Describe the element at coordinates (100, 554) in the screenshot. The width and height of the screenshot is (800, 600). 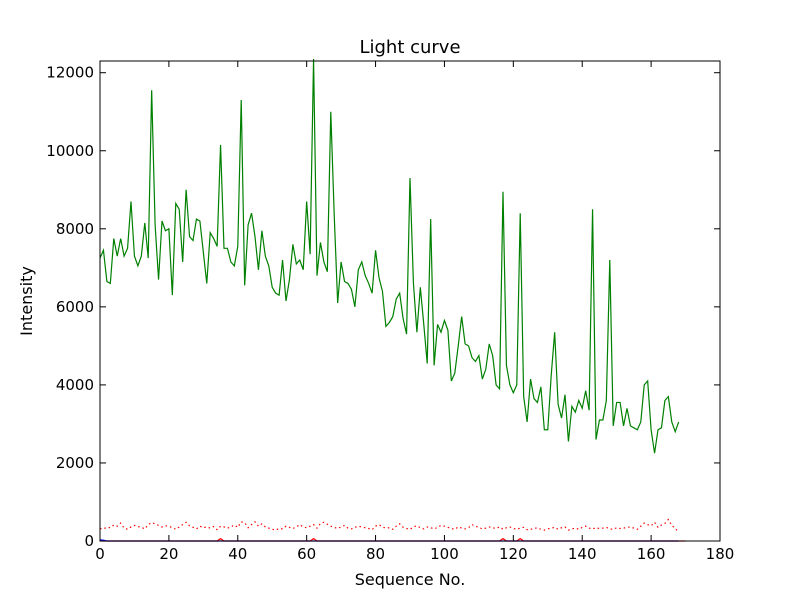
I see `x-tick-label: 0` at that location.